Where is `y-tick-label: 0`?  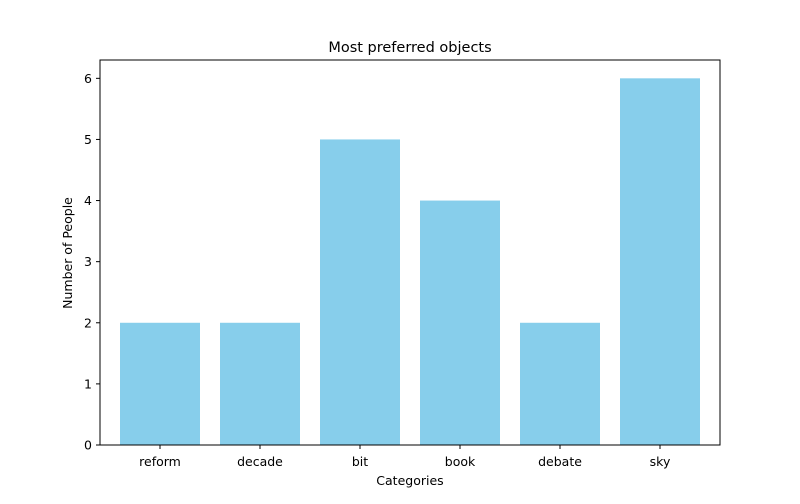
y-tick-label: 0 is located at coordinates (88, 445).